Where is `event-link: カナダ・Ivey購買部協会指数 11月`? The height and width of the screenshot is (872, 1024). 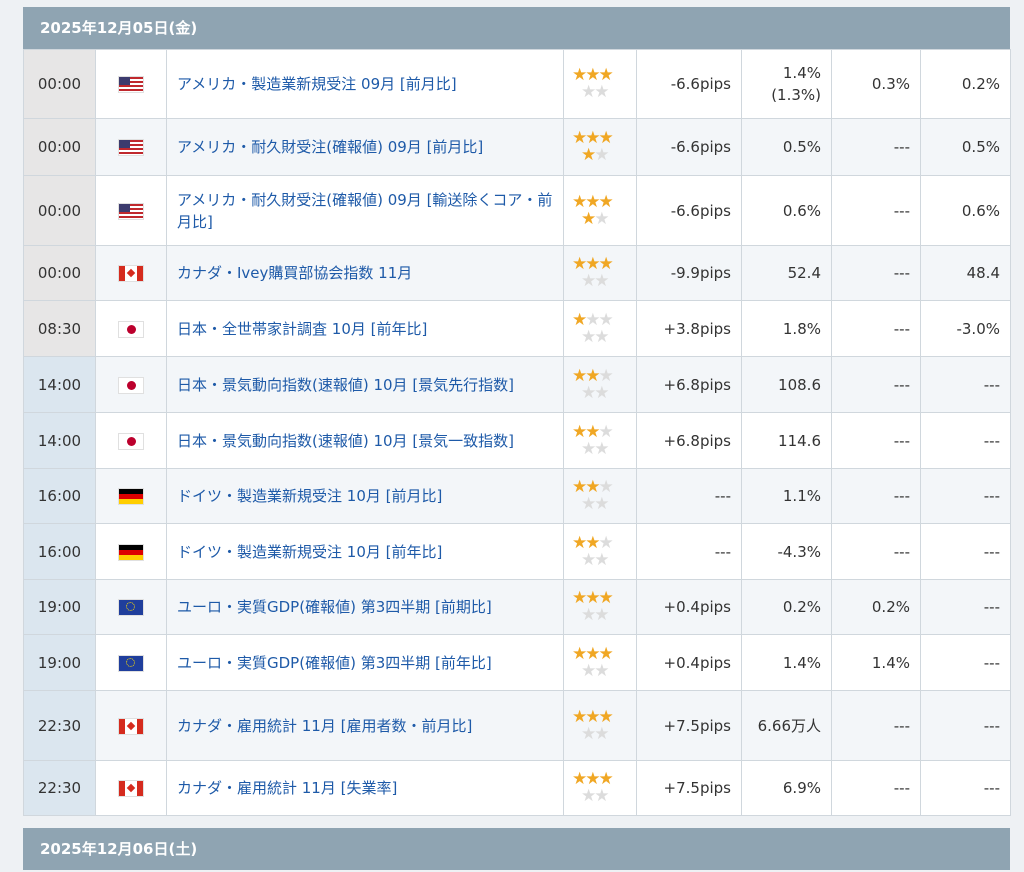
event-link: カナダ・Ivey購買部協会指数 11月 is located at coordinates (295, 273).